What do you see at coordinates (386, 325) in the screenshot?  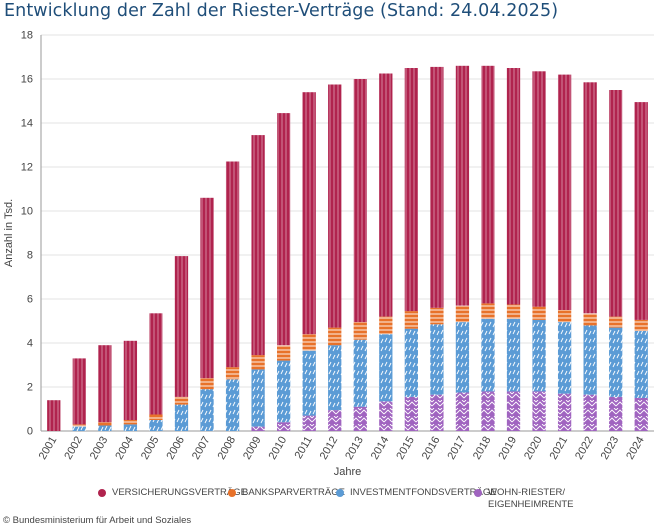 I see `bar-segment-2014-s2` at bounding box center [386, 325].